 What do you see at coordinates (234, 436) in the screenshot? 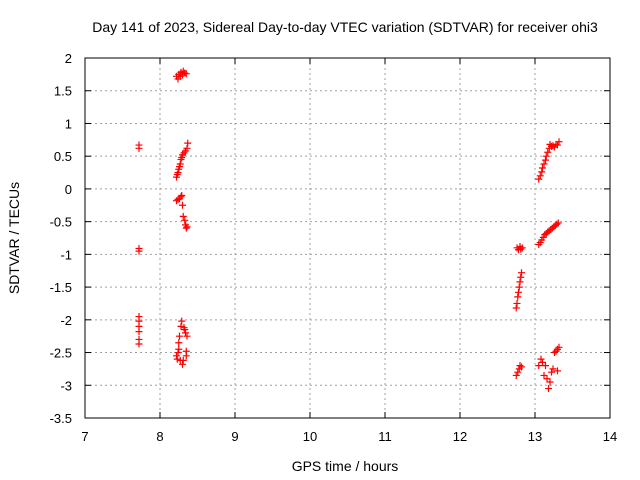
I see `x-tick-label: 9` at bounding box center [234, 436].